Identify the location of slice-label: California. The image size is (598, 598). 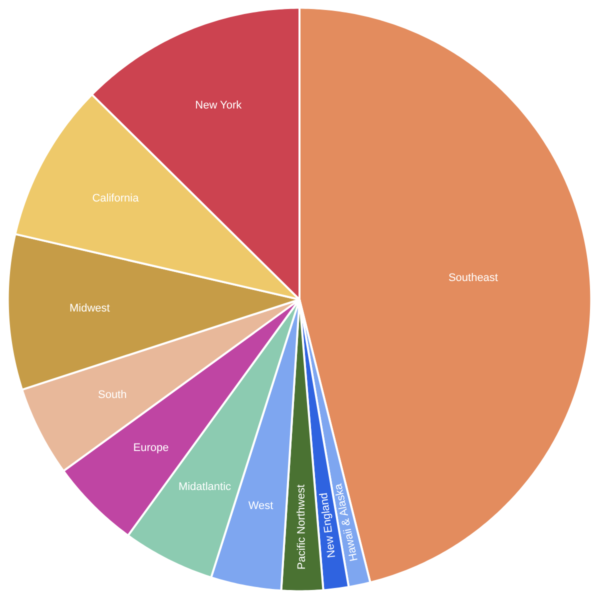
(116, 198).